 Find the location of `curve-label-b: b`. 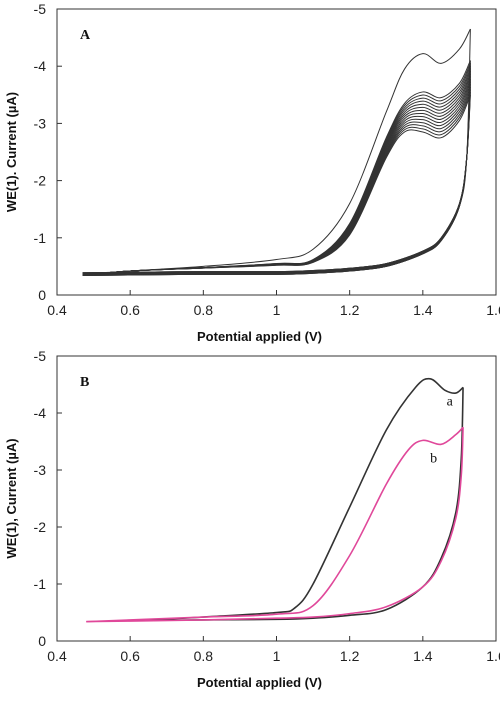

curve-label-b: b is located at coordinates (433, 458).